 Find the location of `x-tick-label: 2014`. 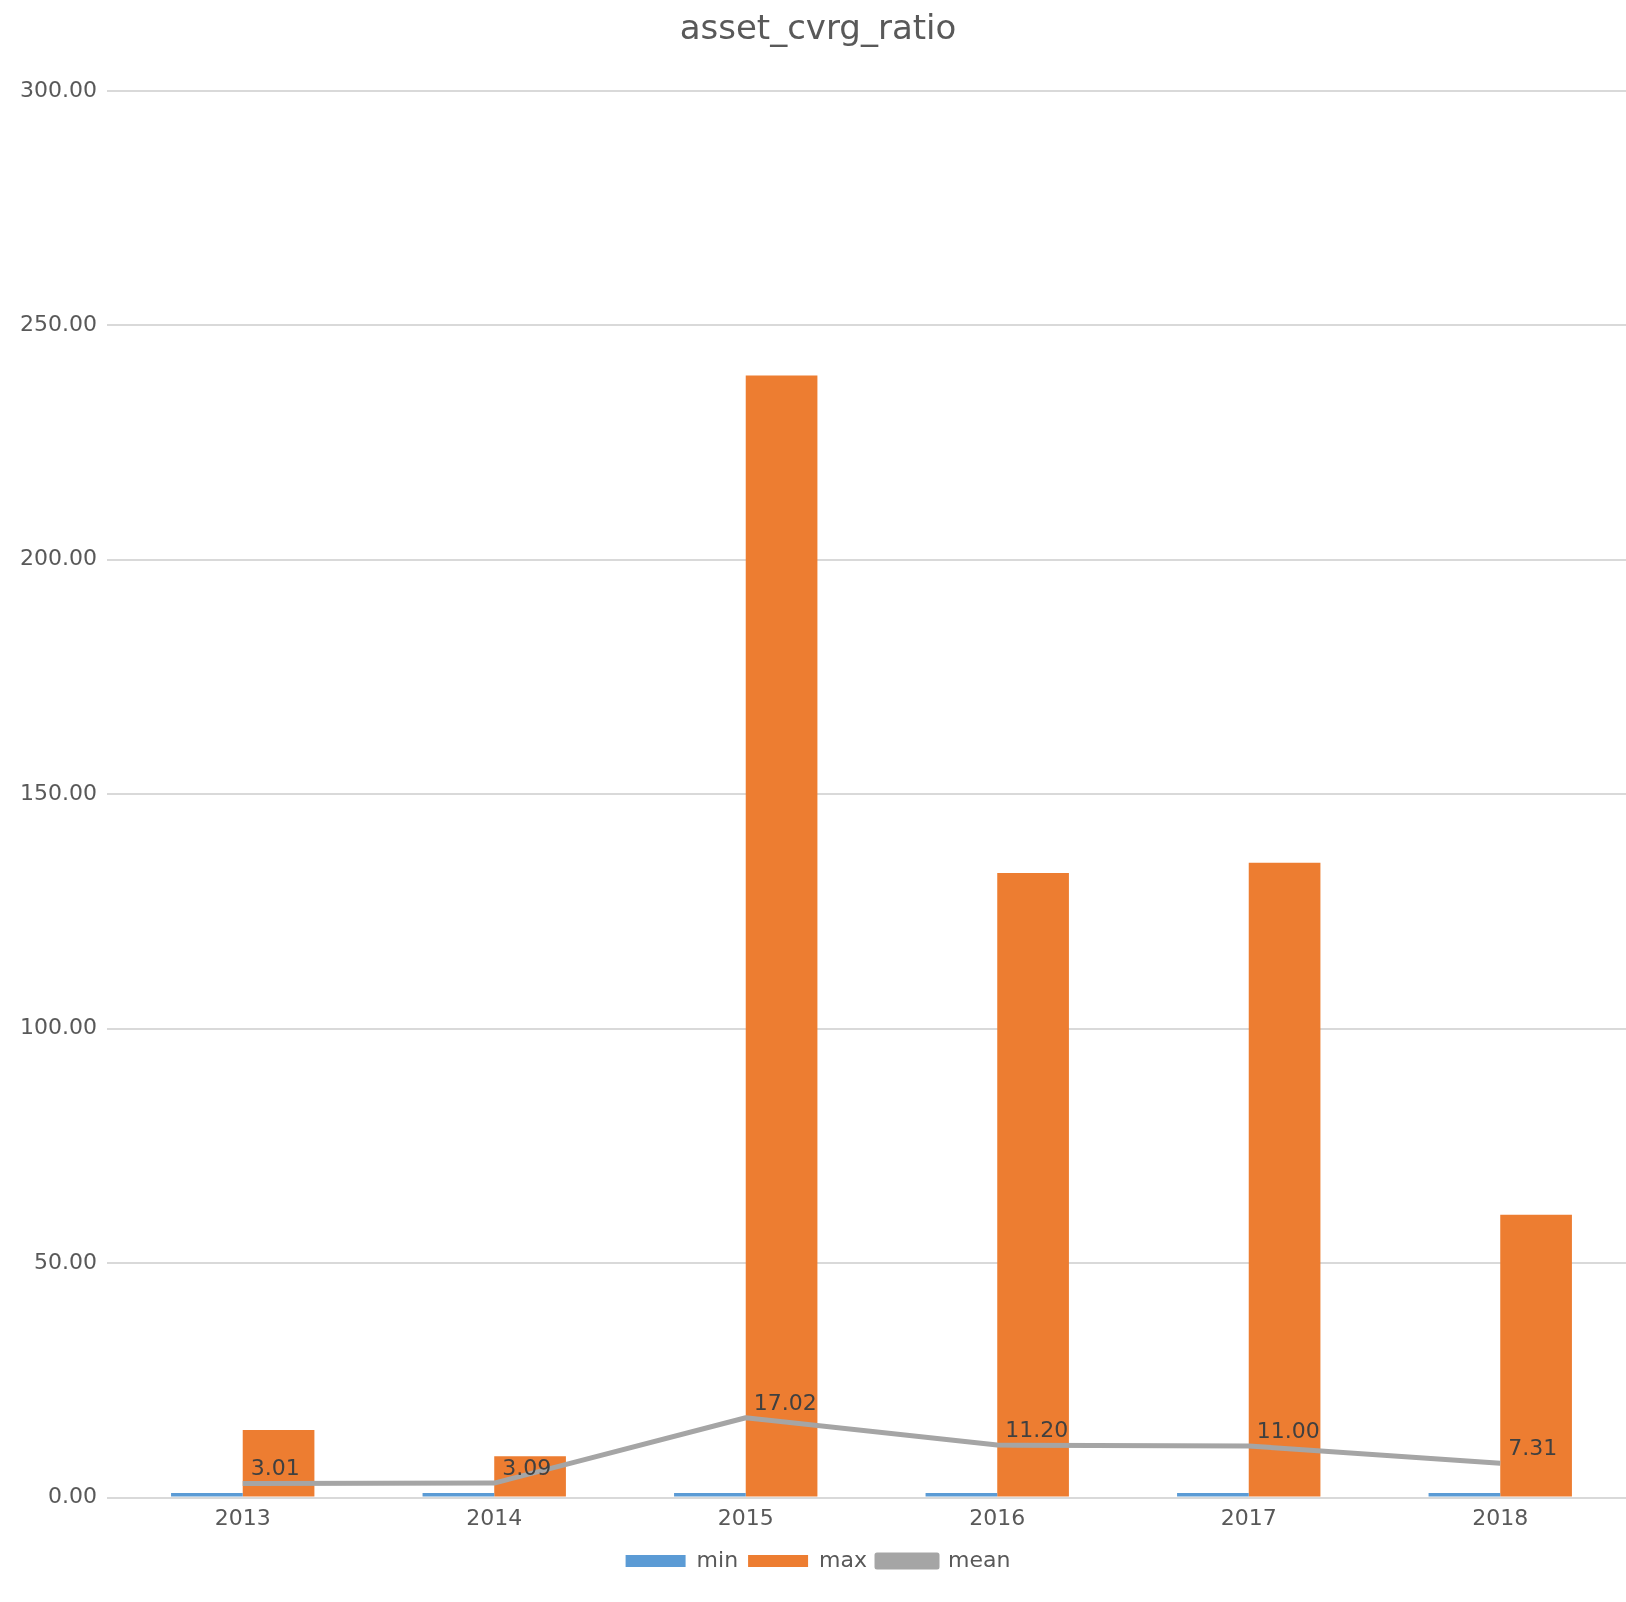

x-tick-label: 2014 is located at coordinates (494, 1517).